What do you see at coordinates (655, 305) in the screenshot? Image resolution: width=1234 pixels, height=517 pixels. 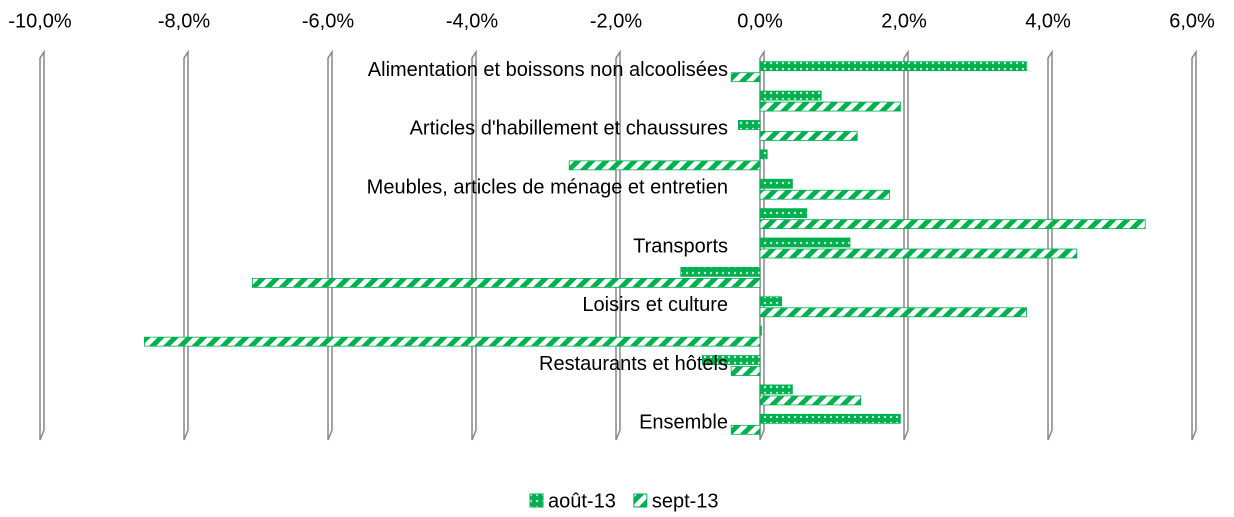 I see `category-label: Loisirs et culture` at bounding box center [655, 305].